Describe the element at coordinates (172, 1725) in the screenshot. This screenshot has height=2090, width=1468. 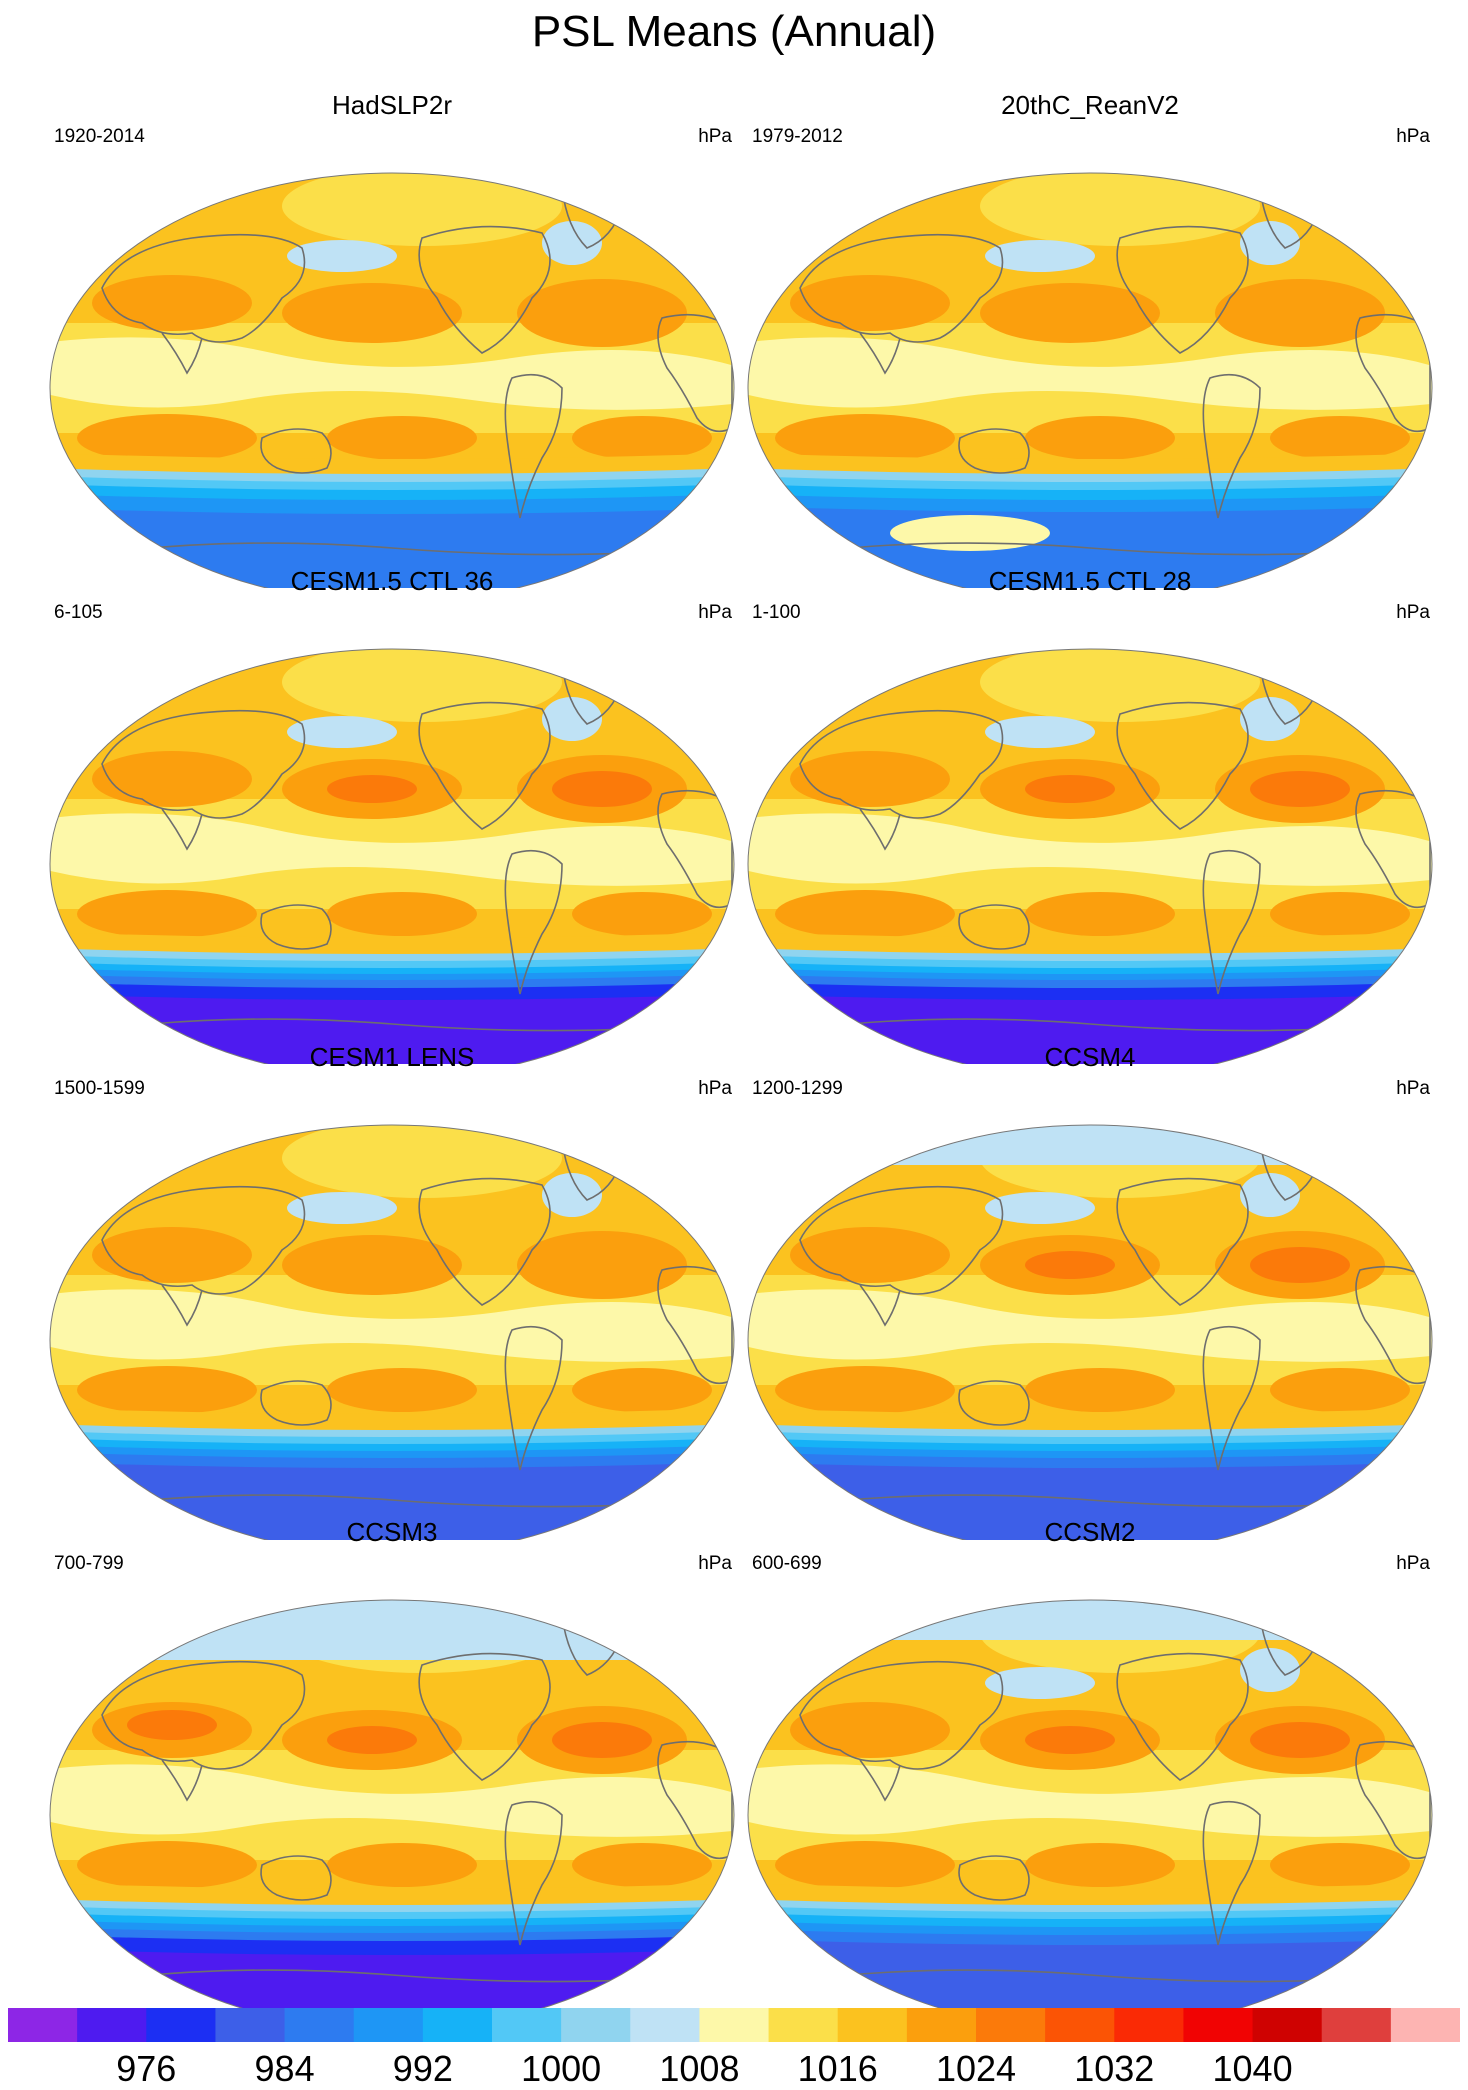
I see `asia-high-core` at that location.